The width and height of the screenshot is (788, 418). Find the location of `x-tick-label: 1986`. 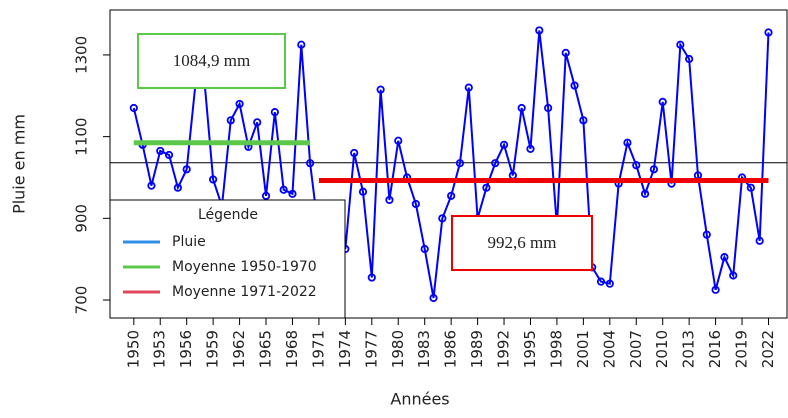

x-tick-label: 1986 is located at coordinates (451, 349).